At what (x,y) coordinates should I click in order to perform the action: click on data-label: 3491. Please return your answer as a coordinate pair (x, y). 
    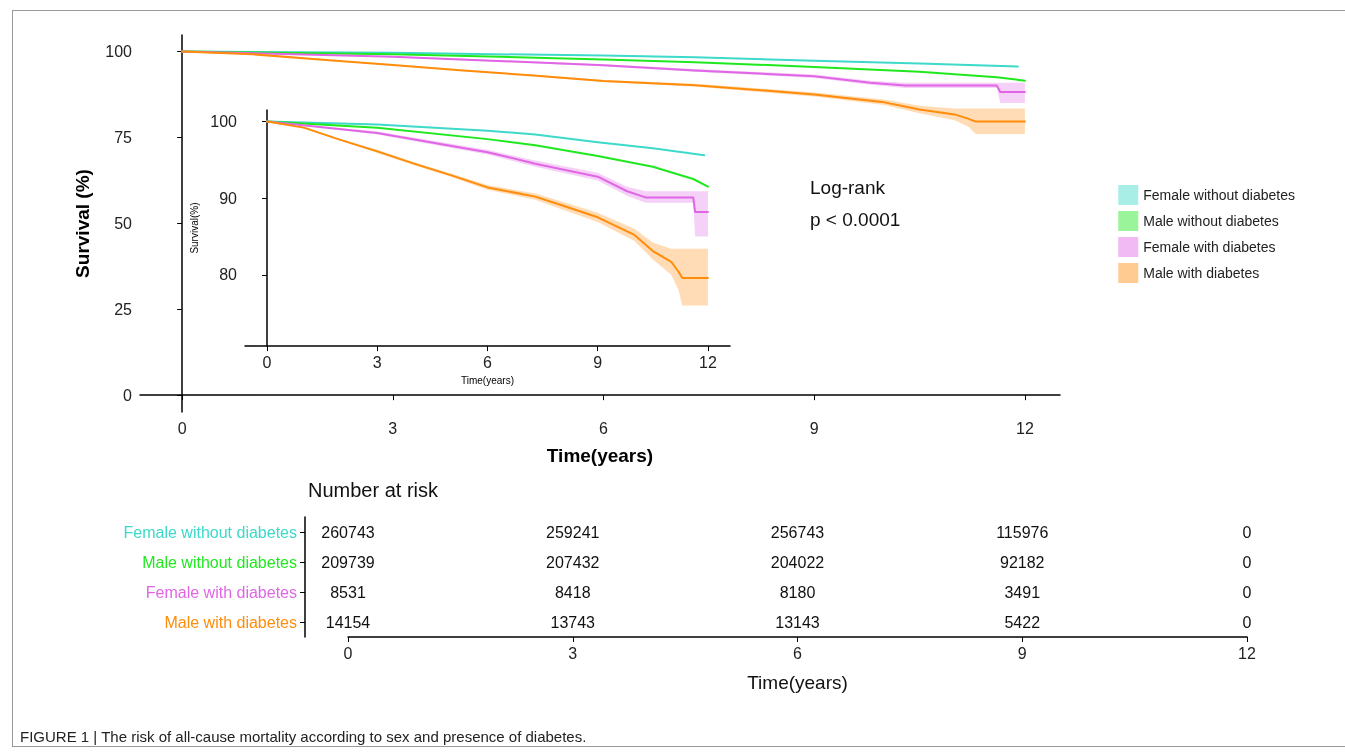
    Looking at the image, I should click on (1022, 592).